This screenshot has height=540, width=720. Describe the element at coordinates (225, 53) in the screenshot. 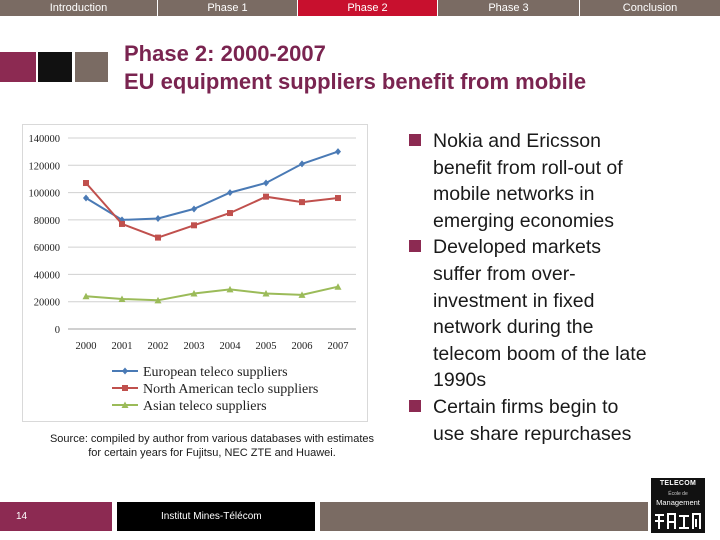

I see `slide-title-line-1: Phase 2: 2000-2007` at that location.